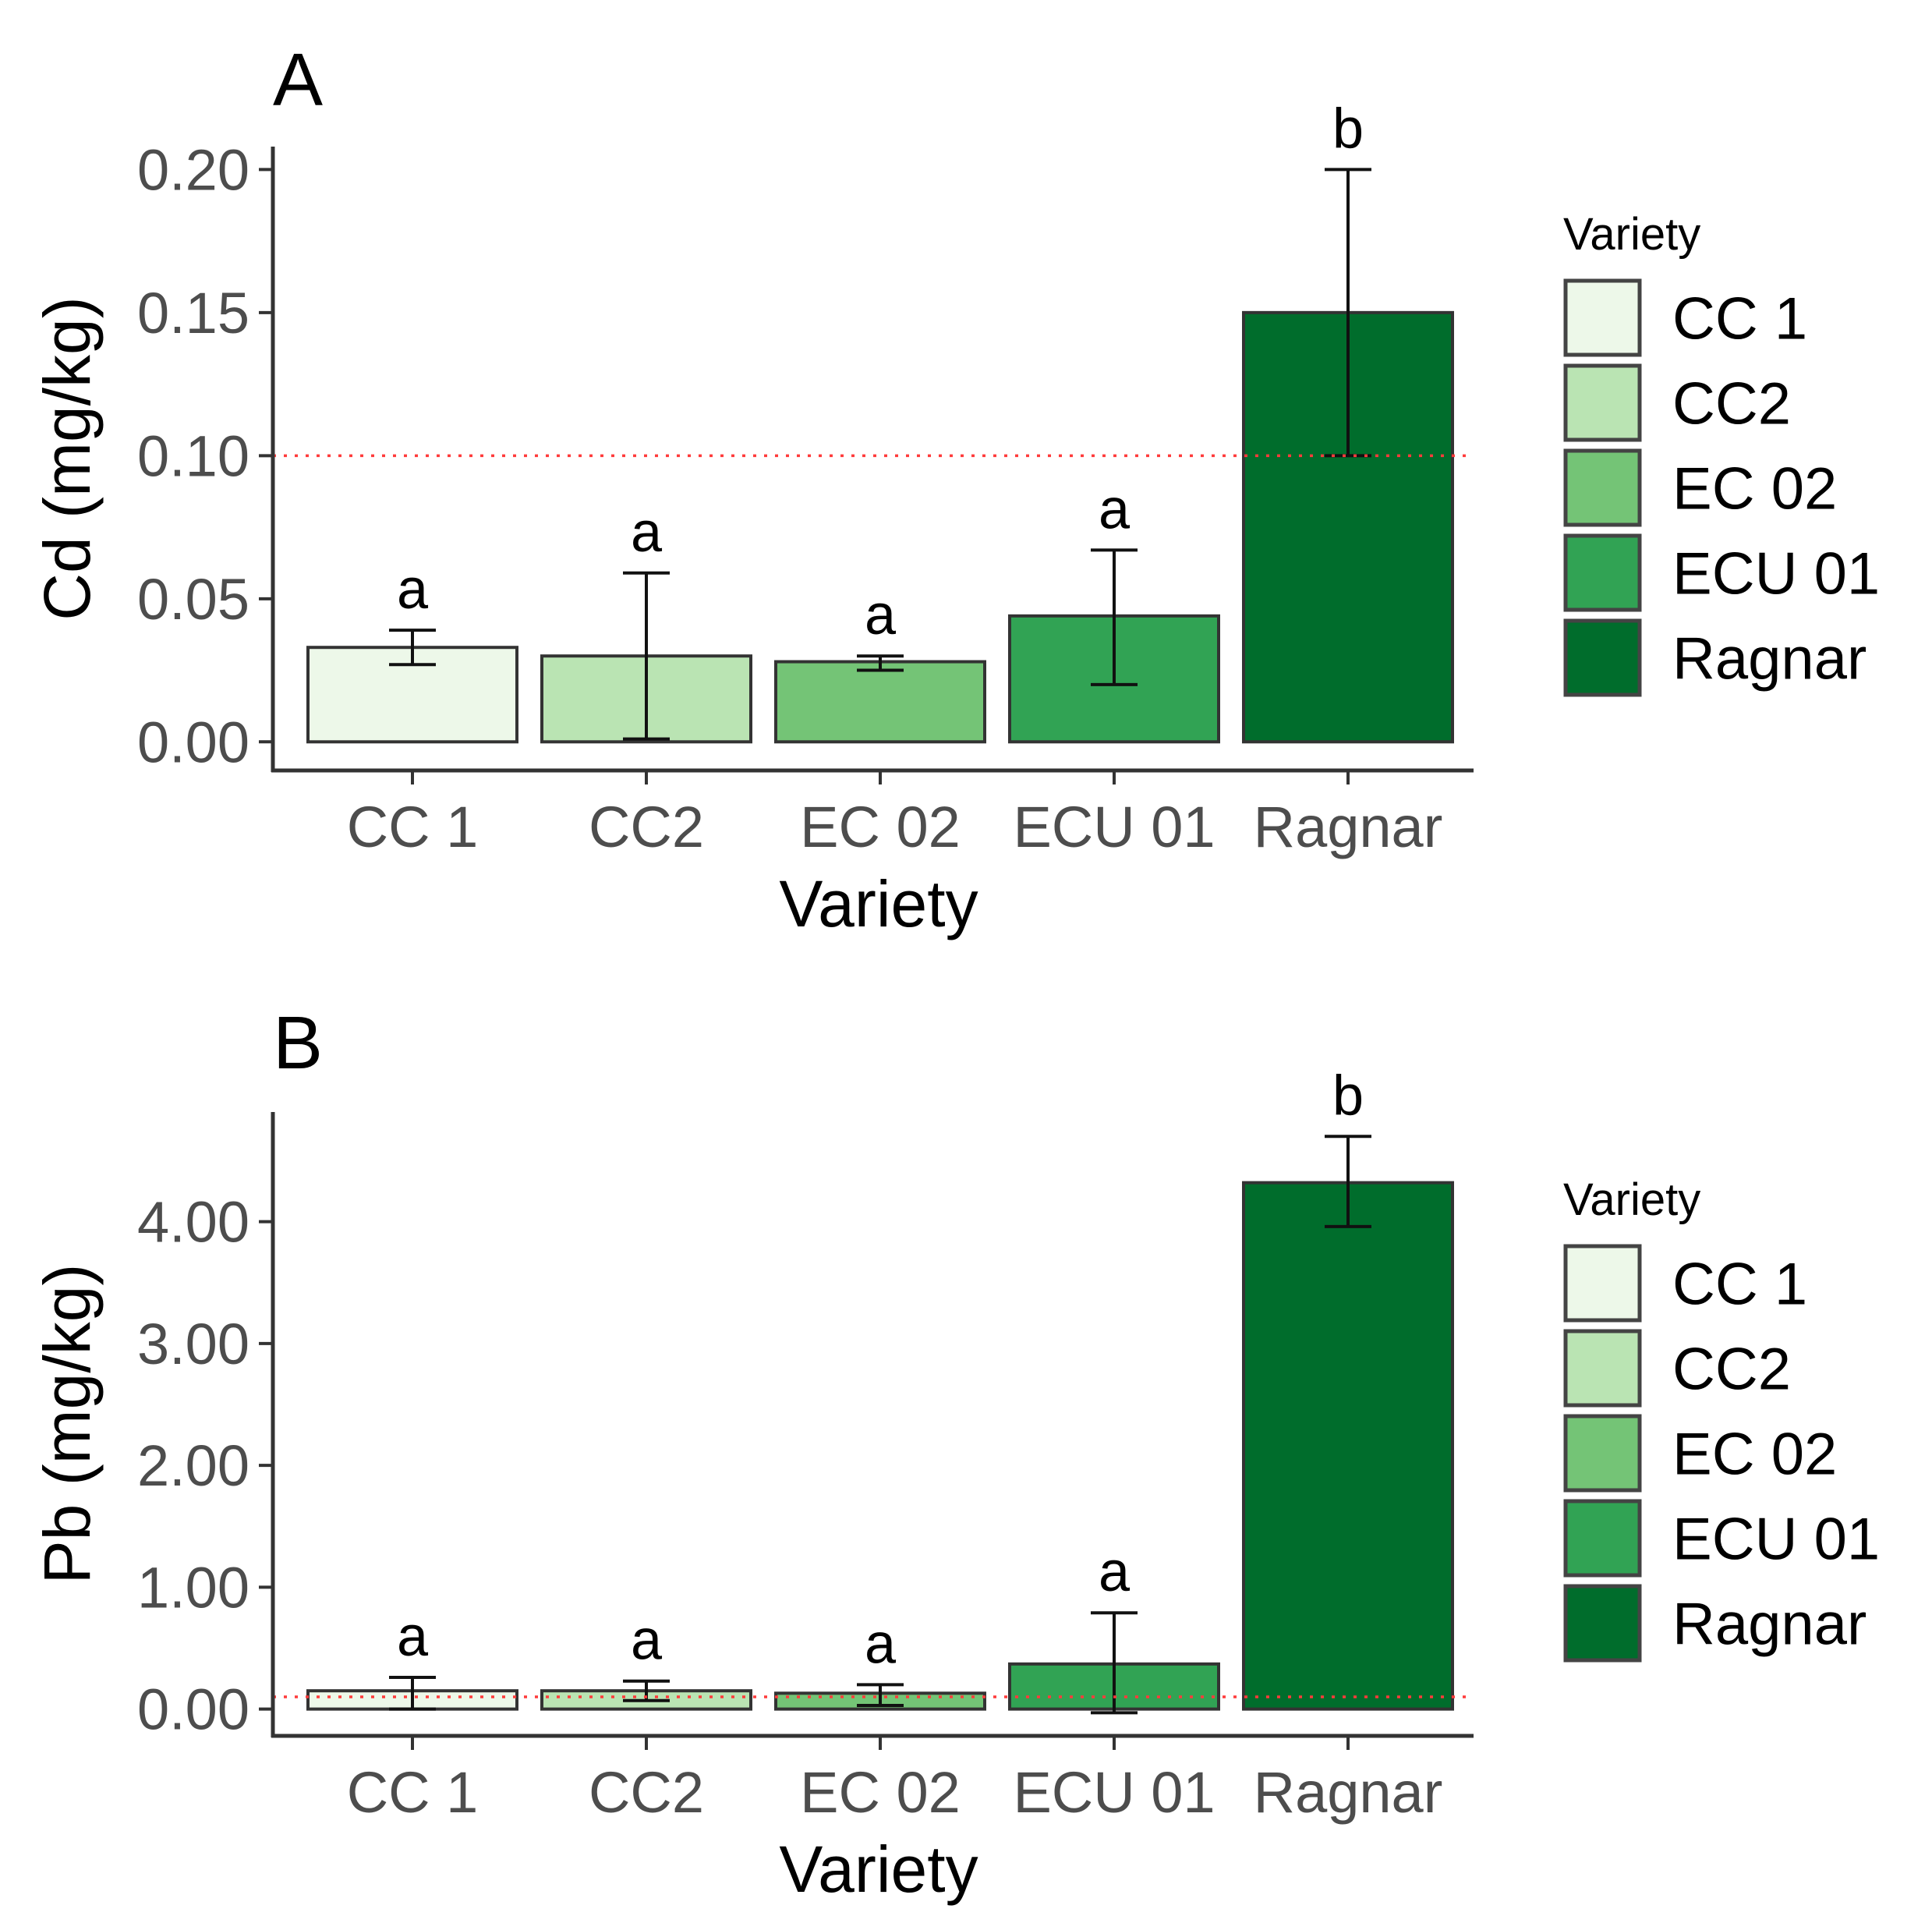 This screenshot has width=1932, height=1916. What do you see at coordinates (193, 456) in the screenshot?
I see `y-tick-label: 0.10` at bounding box center [193, 456].